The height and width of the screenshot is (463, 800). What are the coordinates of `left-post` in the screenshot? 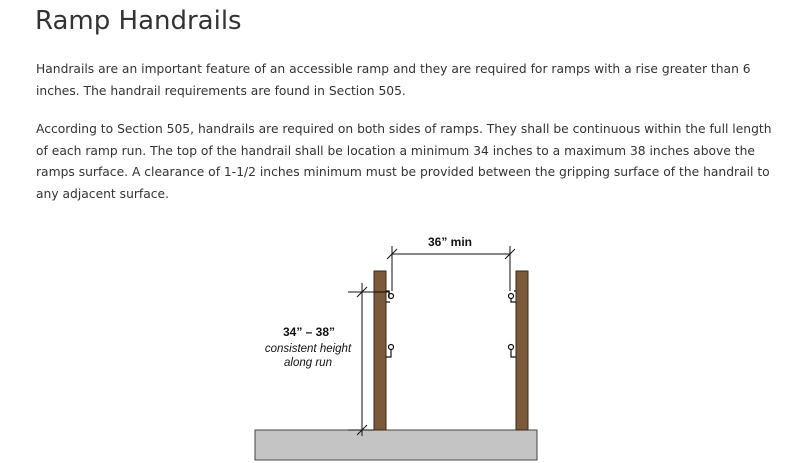 It's located at (380, 350).